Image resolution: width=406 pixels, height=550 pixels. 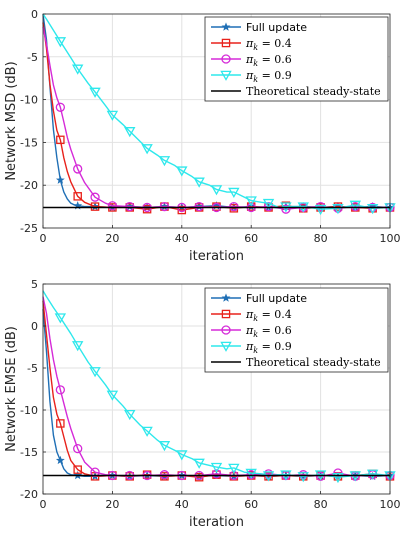 What do you see at coordinates (29, 228) in the screenshot?
I see `y-tick-label: -25` at bounding box center [29, 228].